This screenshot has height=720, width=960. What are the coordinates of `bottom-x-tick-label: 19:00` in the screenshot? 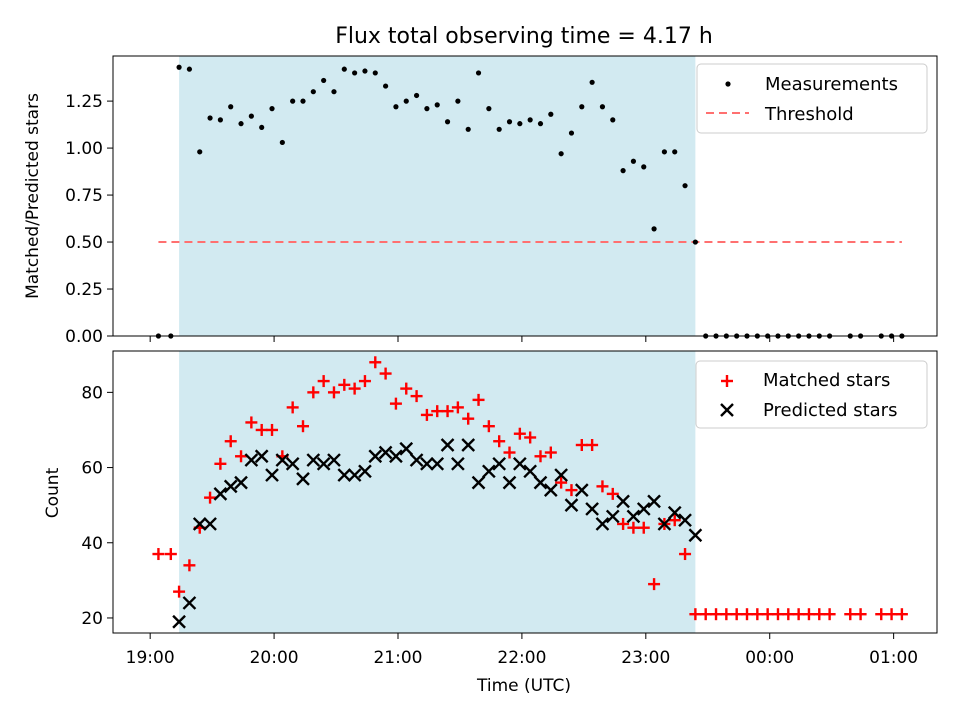 It's located at (150, 658).